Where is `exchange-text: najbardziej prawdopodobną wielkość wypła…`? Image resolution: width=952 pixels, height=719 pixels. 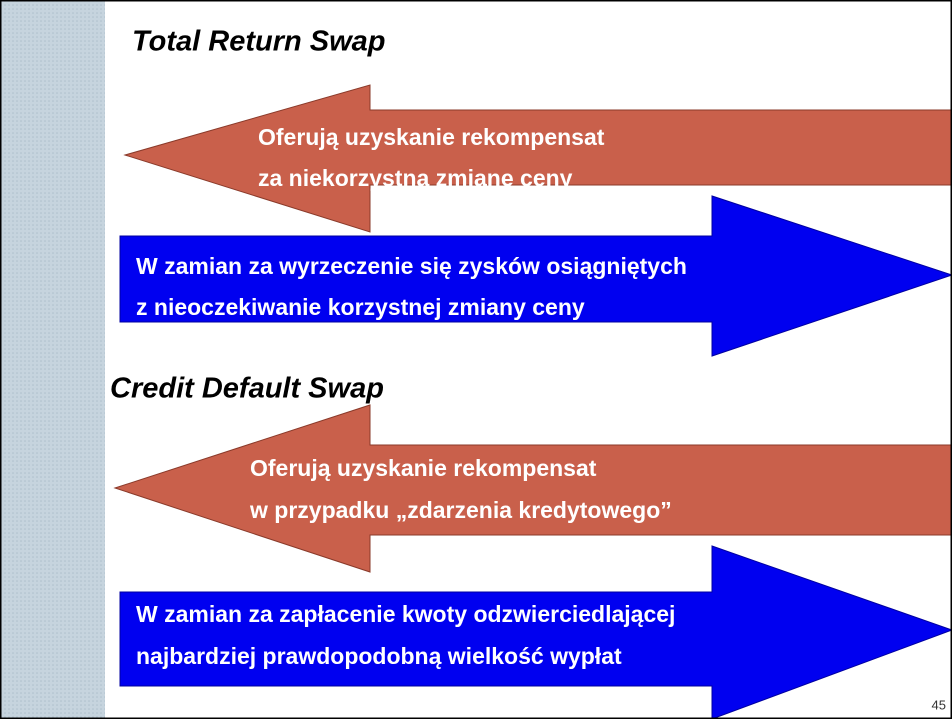
exchange-text: najbardziej prawdopodobną wielkość wypła… is located at coordinates (379, 656).